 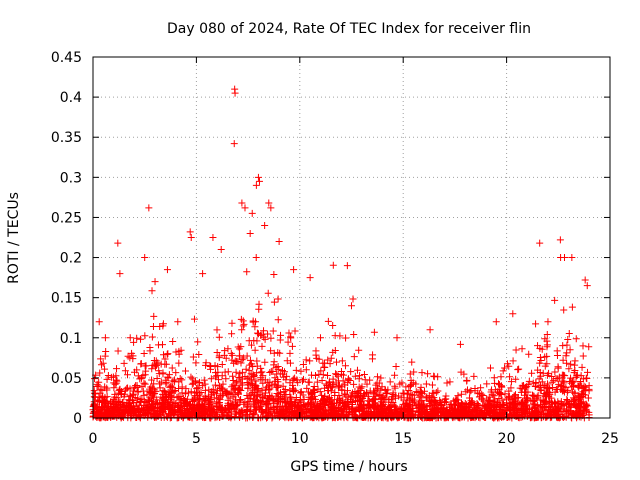 I want to click on x-tick-label: 15, so click(x=403, y=439).